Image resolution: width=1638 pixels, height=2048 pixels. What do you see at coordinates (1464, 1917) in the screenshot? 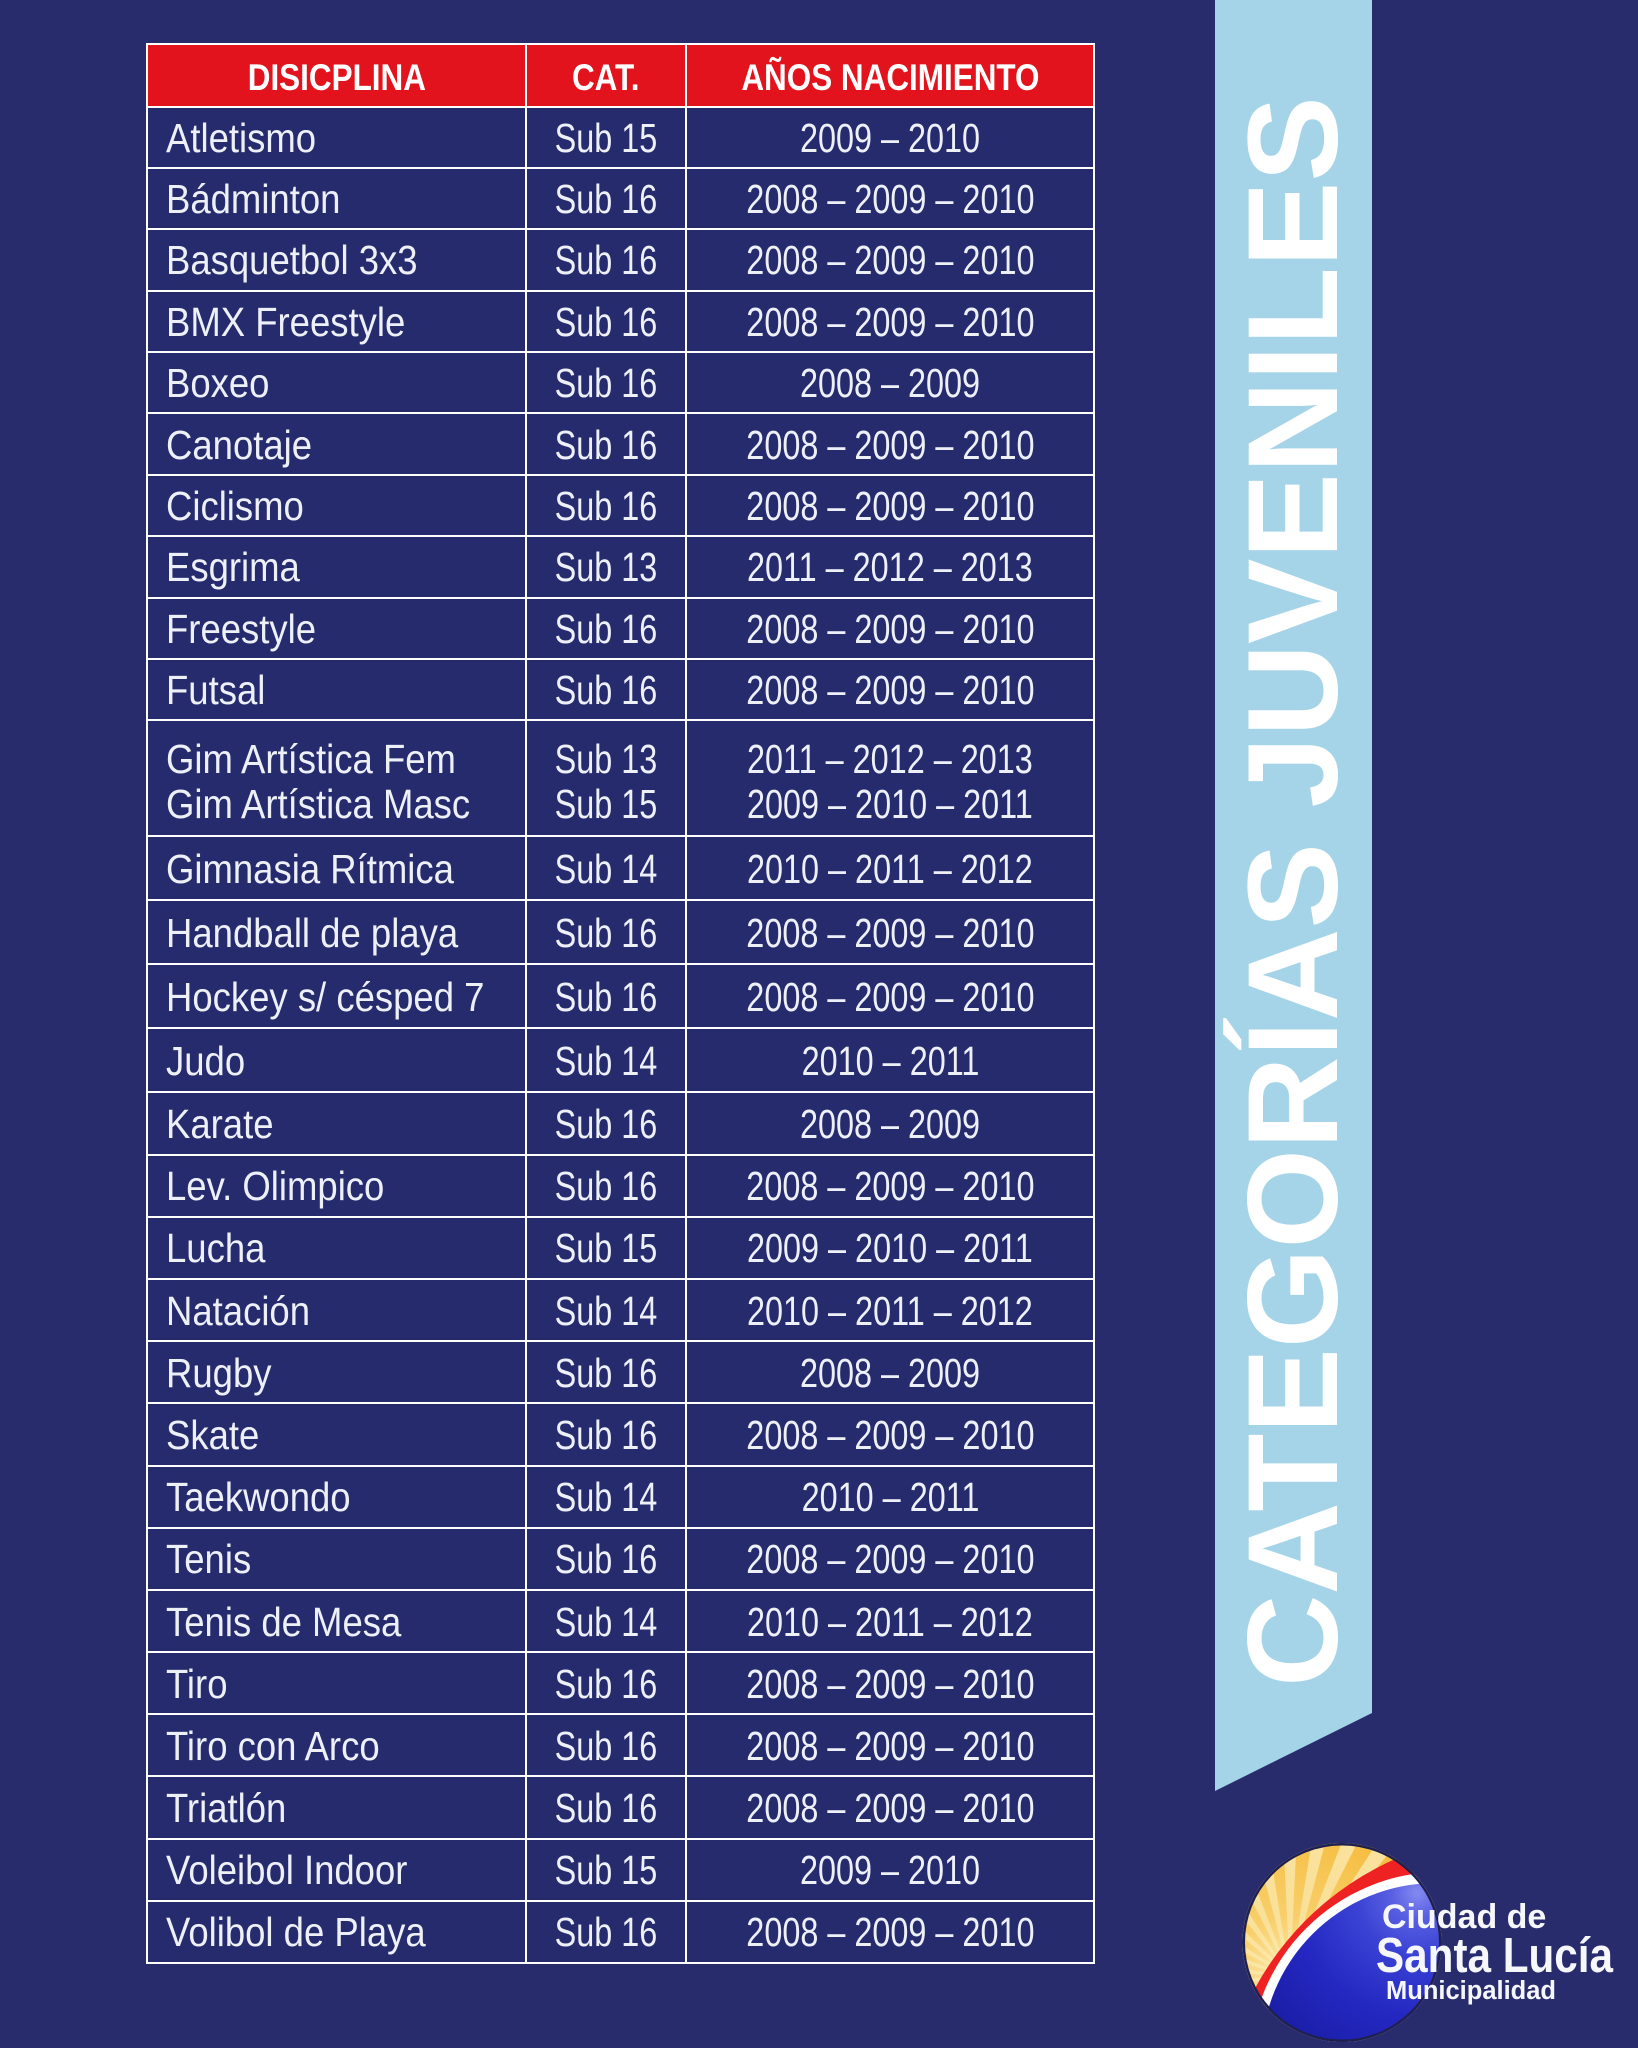
I see `svg-text: Ciudad de` at bounding box center [1464, 1917].